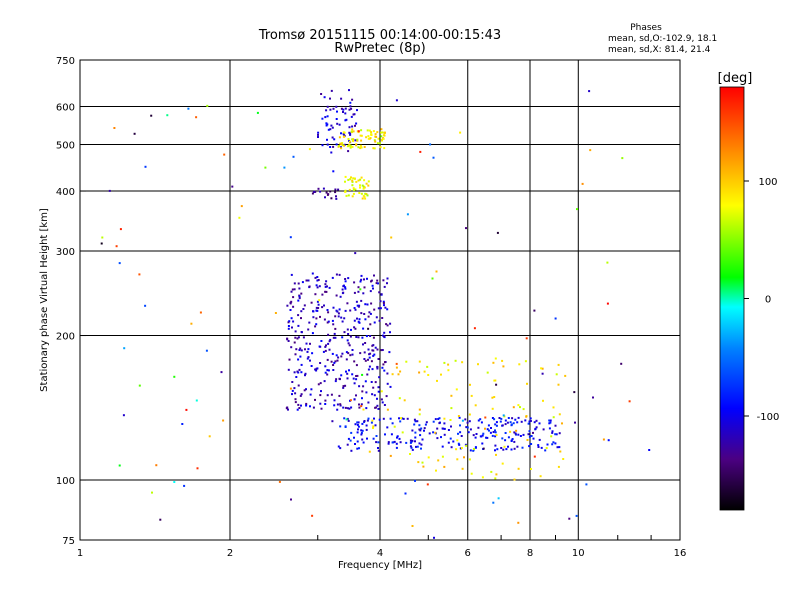 The width and height of the screenshot is (800, 600). I want to click on y-tick-label: 500, so click(65, 146).